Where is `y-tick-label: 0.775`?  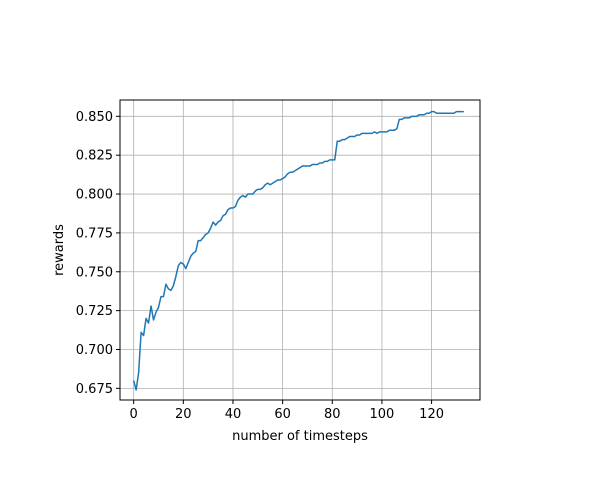
y-tick-label: 0.775 is located at coordinates (94, 233).